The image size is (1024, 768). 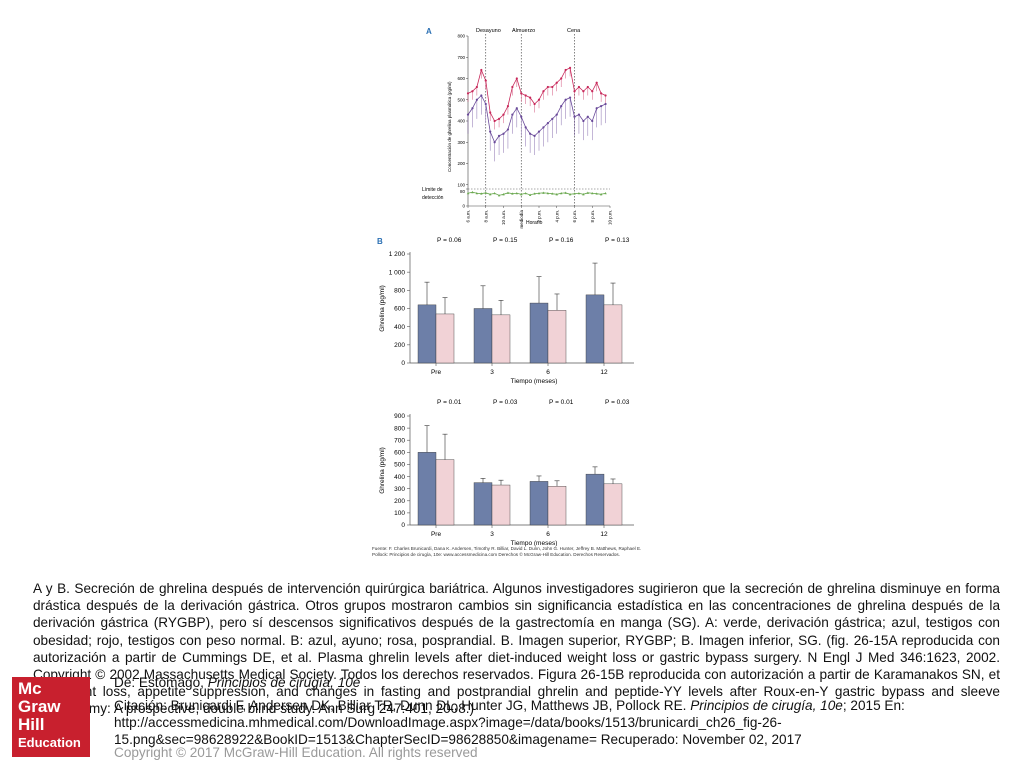 I want to click on panel-b-letter: B, so click(x=380, y=241).